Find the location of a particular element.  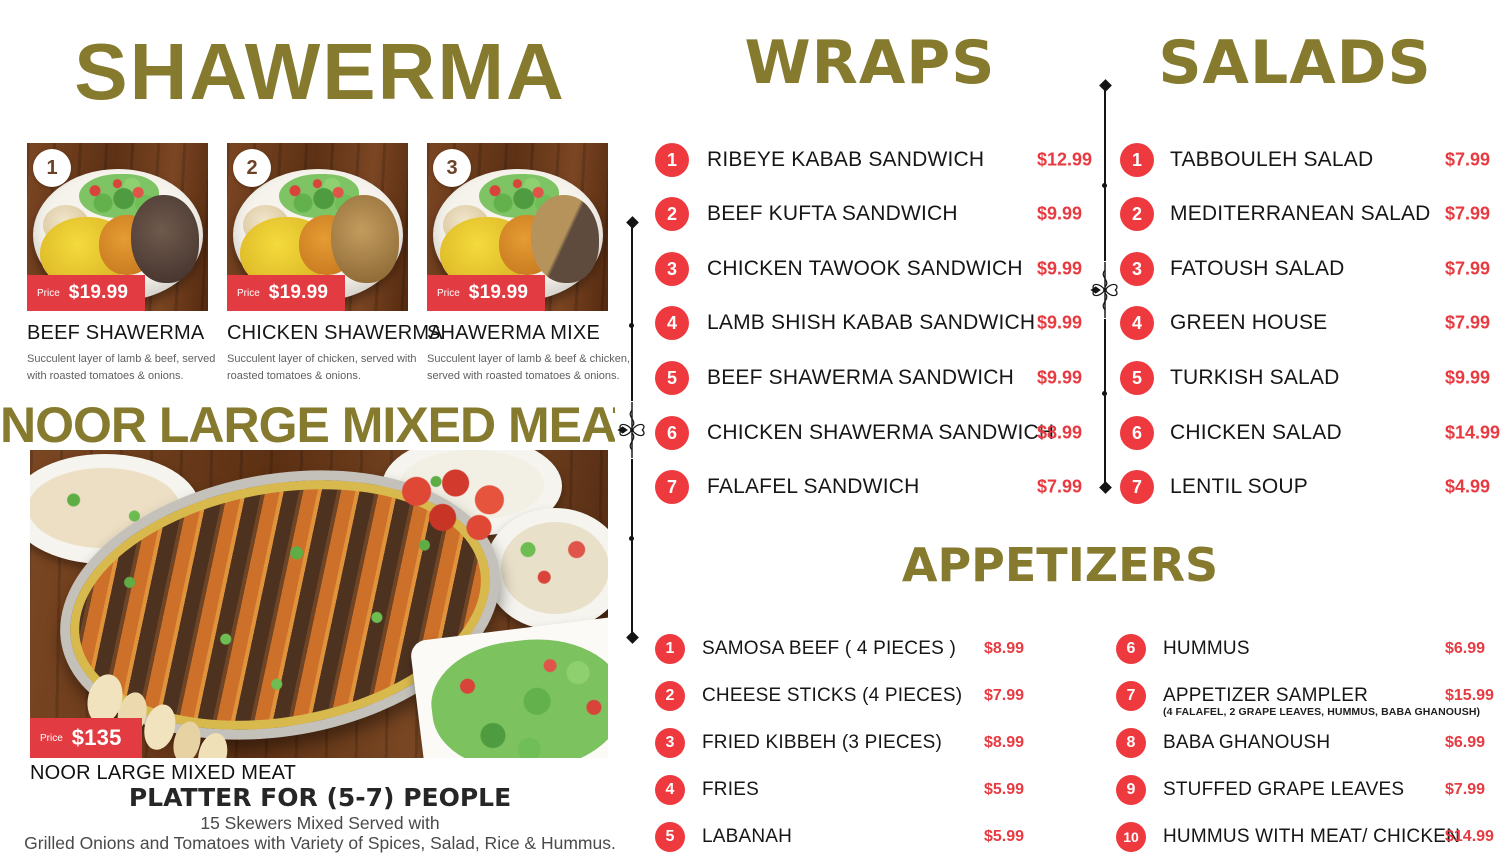

noor-photo-caption: NOOR LARGE MIXED MEAT is located at coordinates (163, 773).